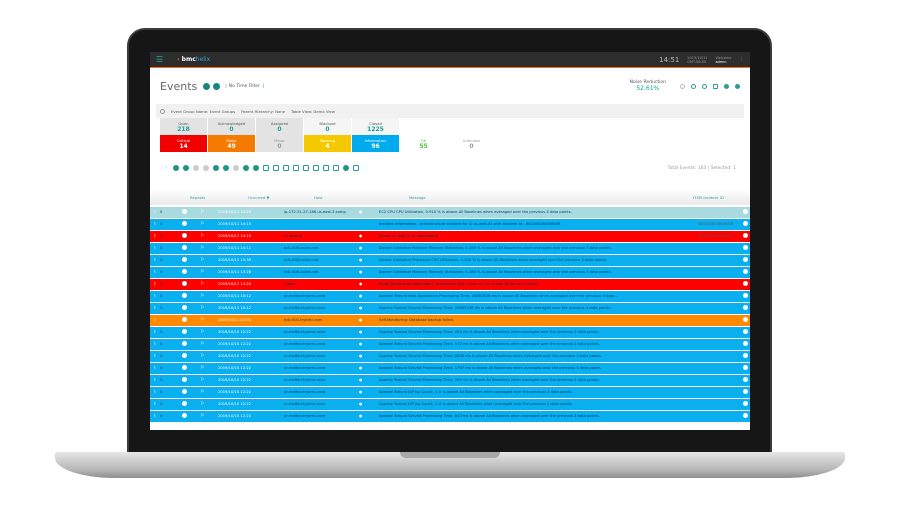 Image resolution: width=900 pixels, height=516 pixels. I want to click on itsm-cell: INC000000006059, so click(715, 236).